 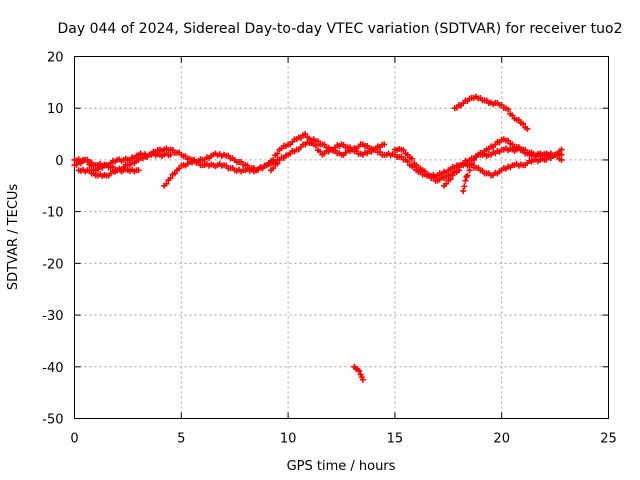 I want to click on y-tick-label: -20, so click(x=52, y=264).